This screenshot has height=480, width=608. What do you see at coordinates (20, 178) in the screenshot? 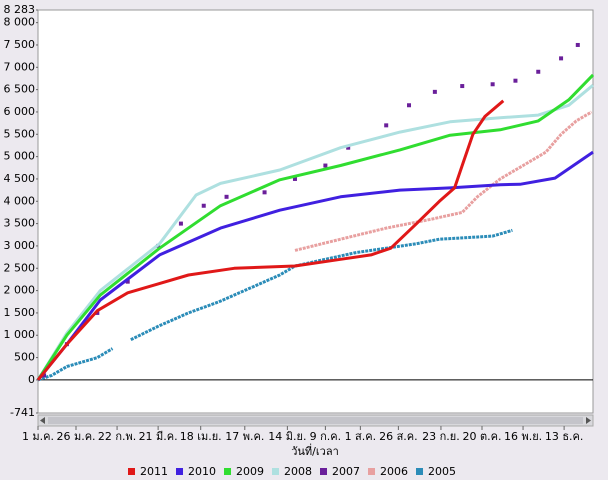
I see `y-tick-label: 4 500` at bounding box center [20, 178].